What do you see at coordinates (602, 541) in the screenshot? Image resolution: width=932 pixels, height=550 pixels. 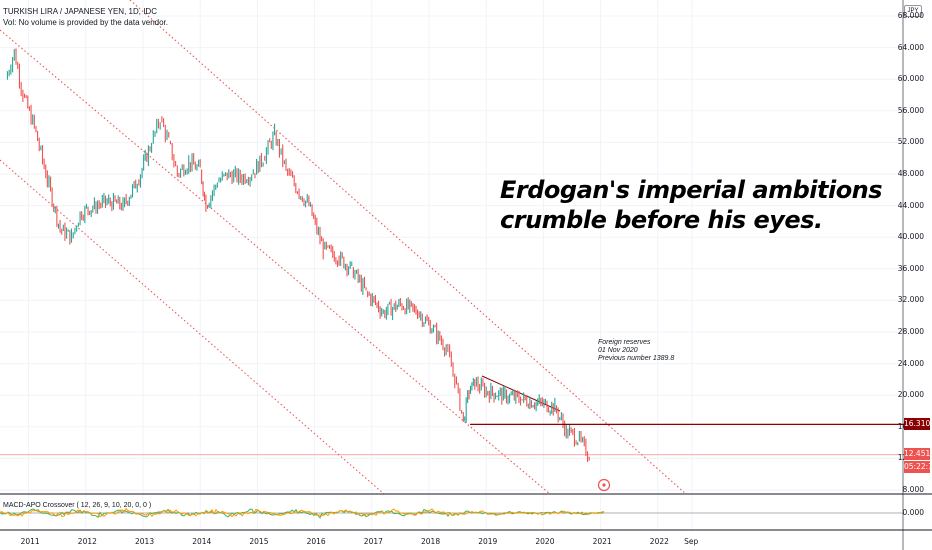 I see `x-tick-label: 2021` at bounding box center [602, 541].